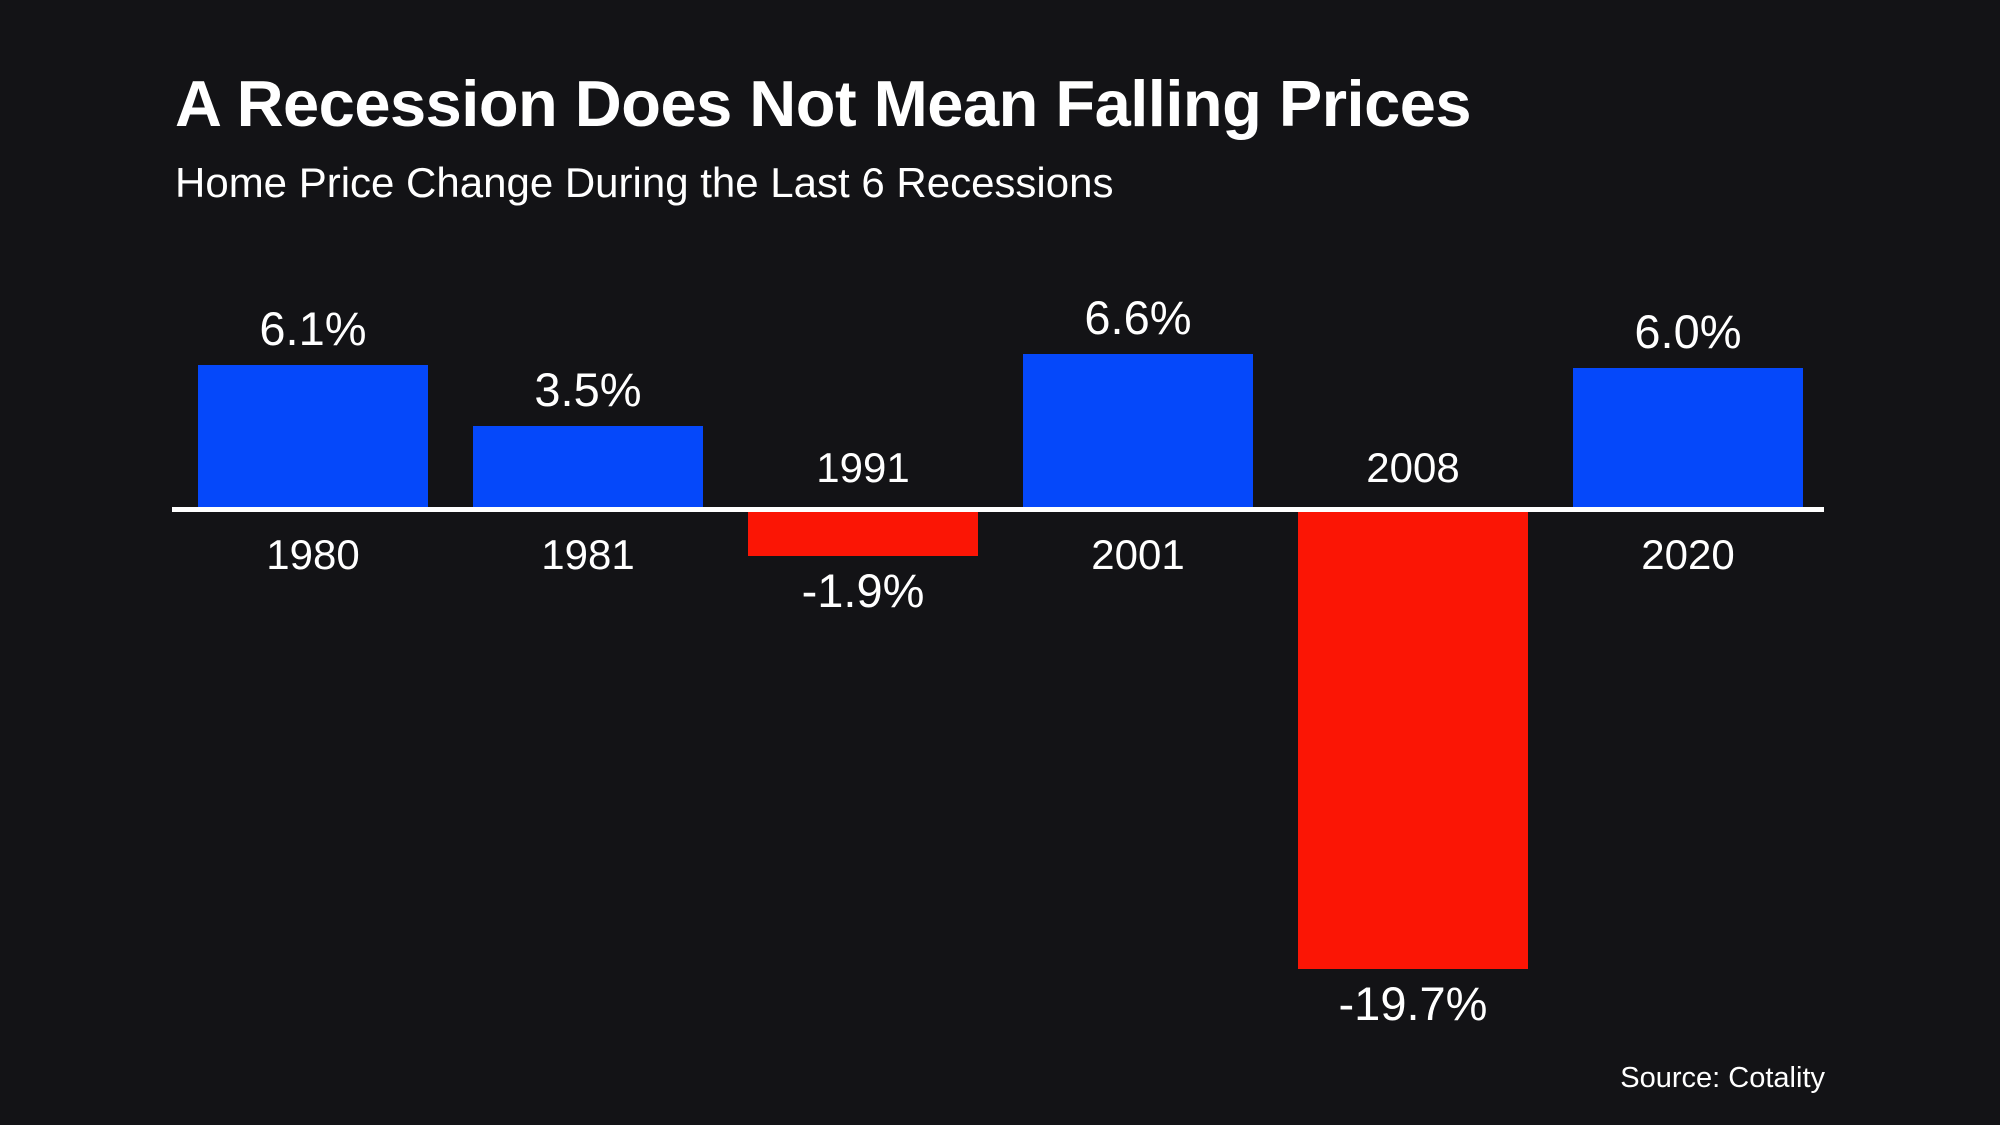 The image size is (2000, 1125). I want to click on bar-1991, so click(863, 534).